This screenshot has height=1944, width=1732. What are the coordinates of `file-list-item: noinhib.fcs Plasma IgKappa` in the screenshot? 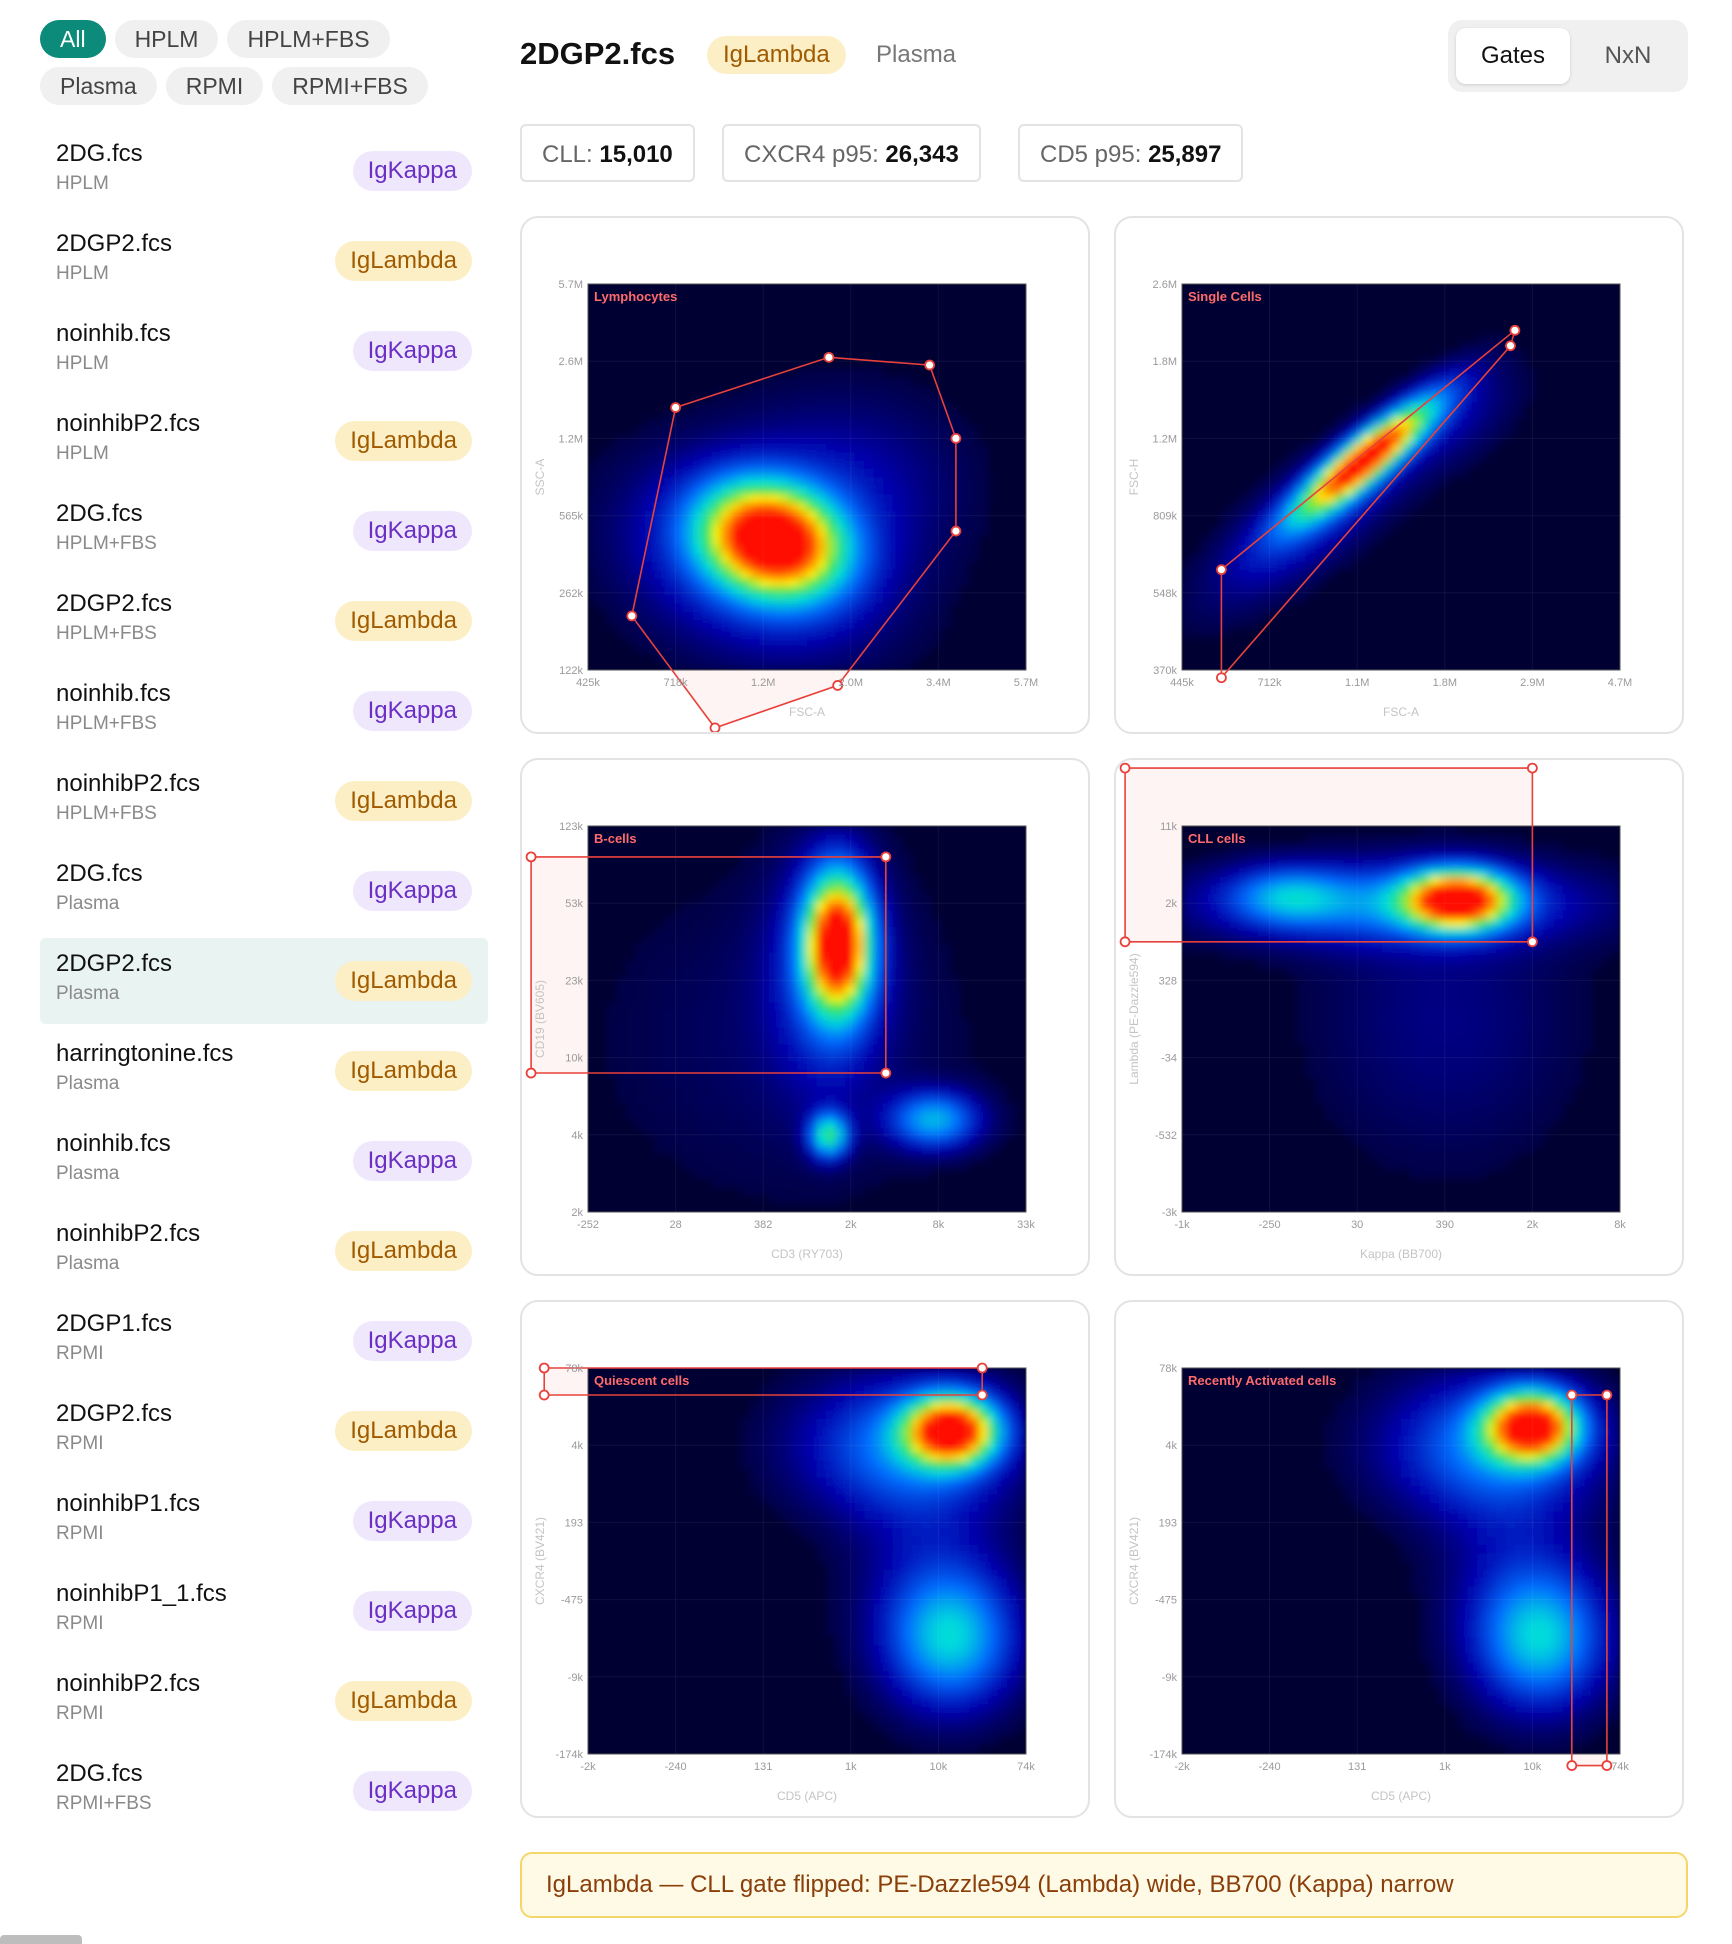 It's located at (264, 1161).